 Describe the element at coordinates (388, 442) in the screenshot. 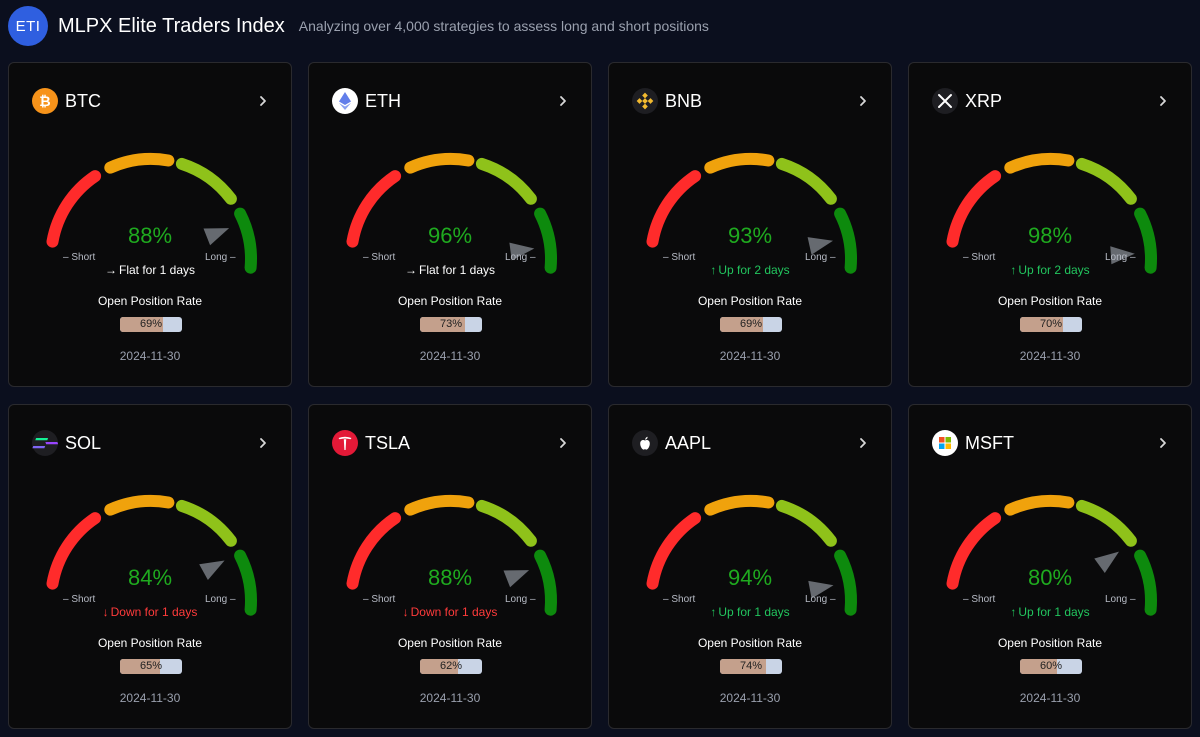

I see `asset-symbol: TSLA` at that location.